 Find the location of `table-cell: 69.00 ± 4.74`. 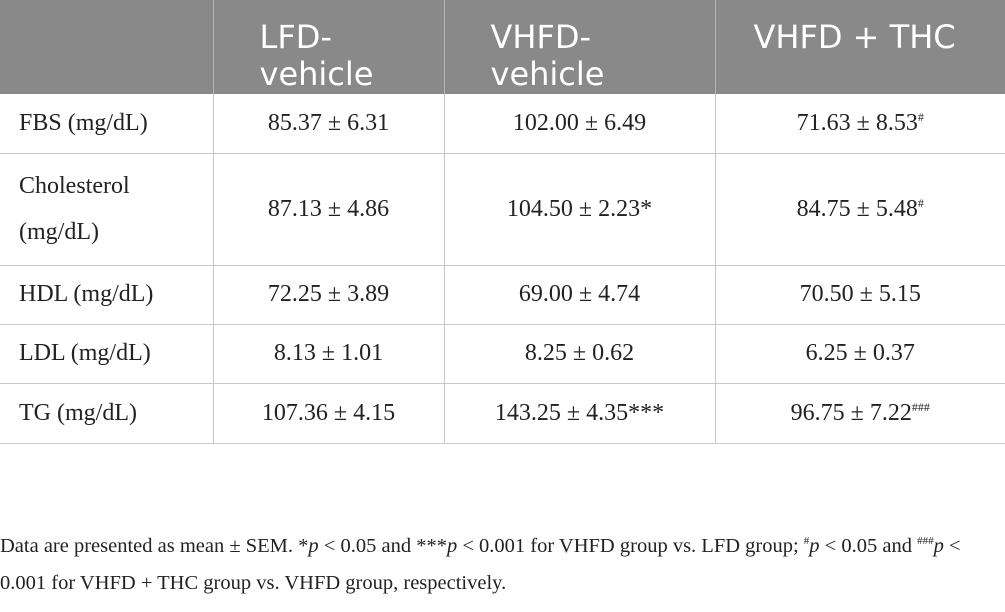

table-cell: 69.00 ± 4.74 is located at coordinates (579, 295).